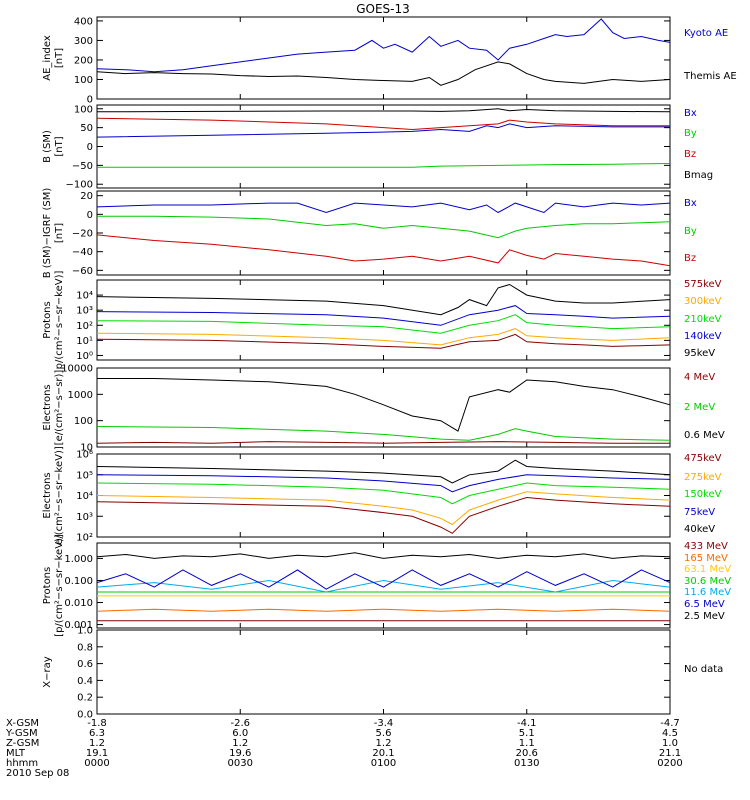 The width and height of the screenshot is (750, 800). Describe the element at coordinates (670, 733) in the screenshot. I see `footer-value: 4.5` at that location.